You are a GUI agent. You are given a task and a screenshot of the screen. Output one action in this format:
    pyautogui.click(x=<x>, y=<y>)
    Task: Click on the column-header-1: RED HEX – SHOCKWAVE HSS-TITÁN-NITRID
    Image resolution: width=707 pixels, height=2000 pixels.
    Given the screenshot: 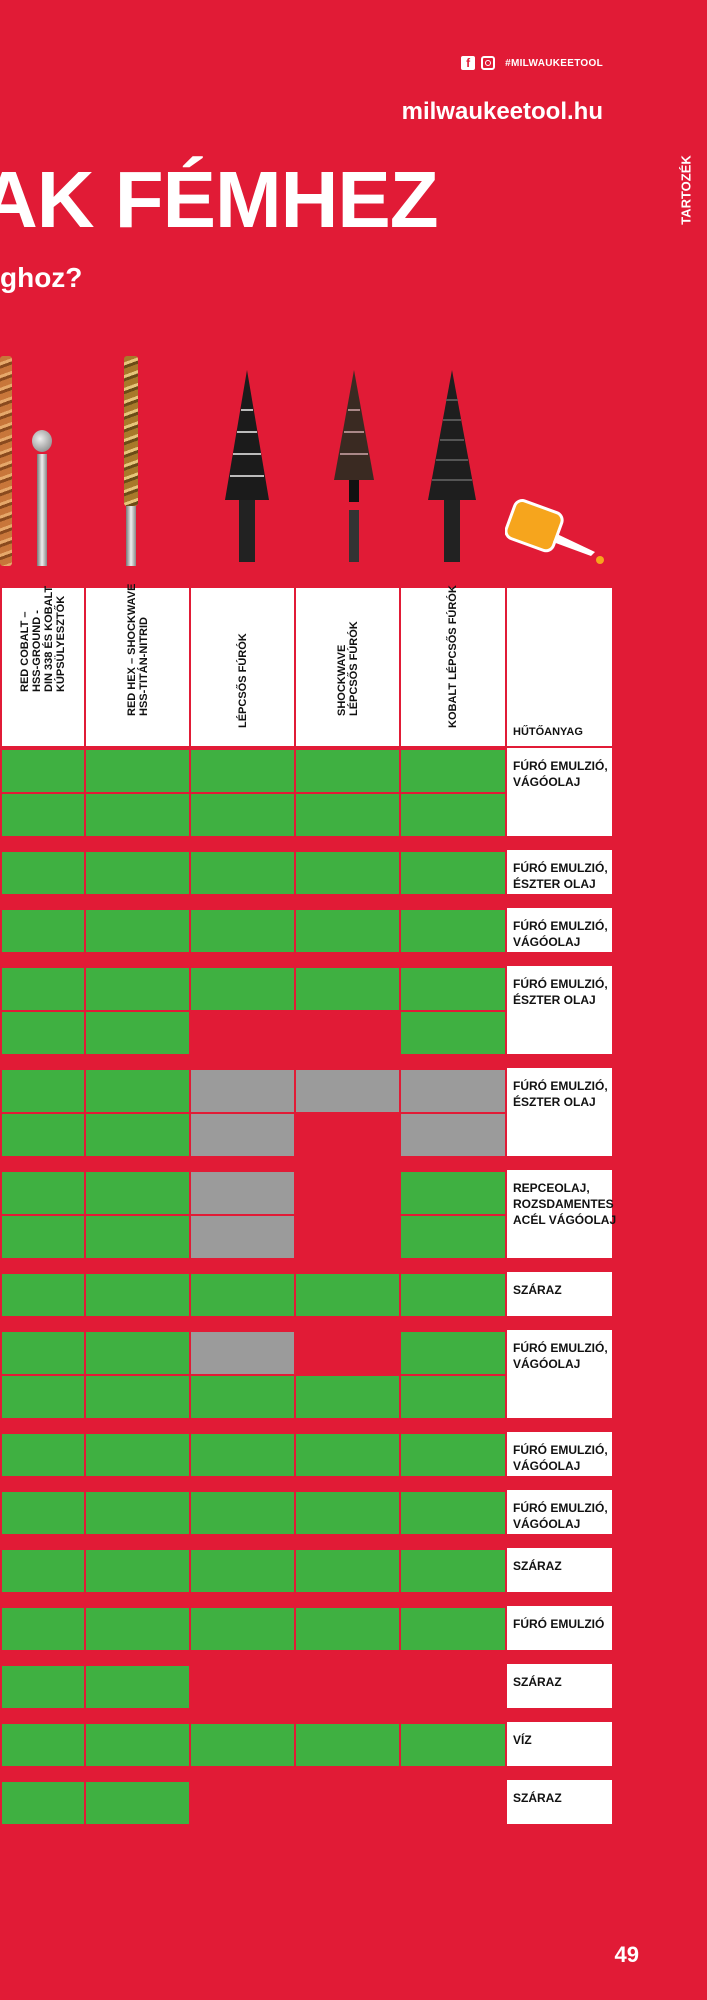 What is the action you would take?
    pyautogui.click(x=136, y=665)
    